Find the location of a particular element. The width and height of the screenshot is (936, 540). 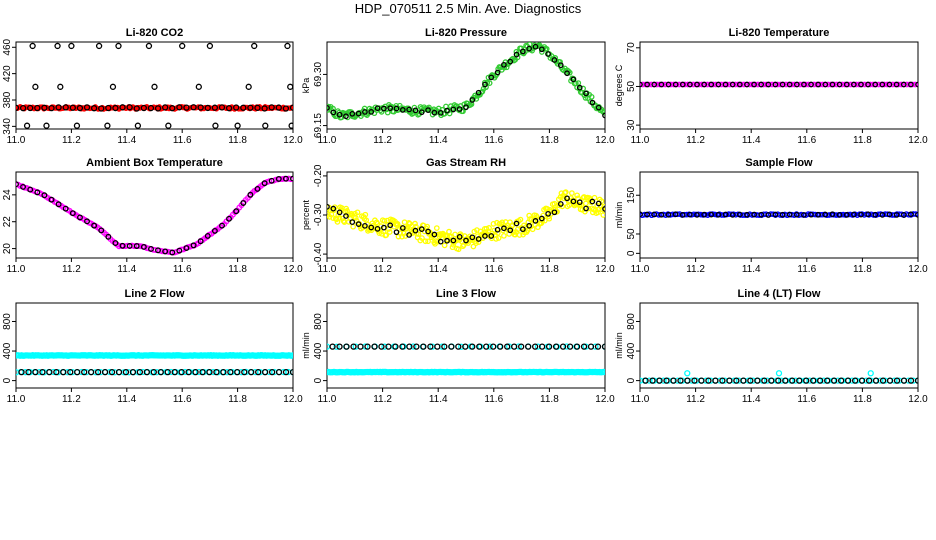

series-co2-avg is located at coordinates (154, 85).